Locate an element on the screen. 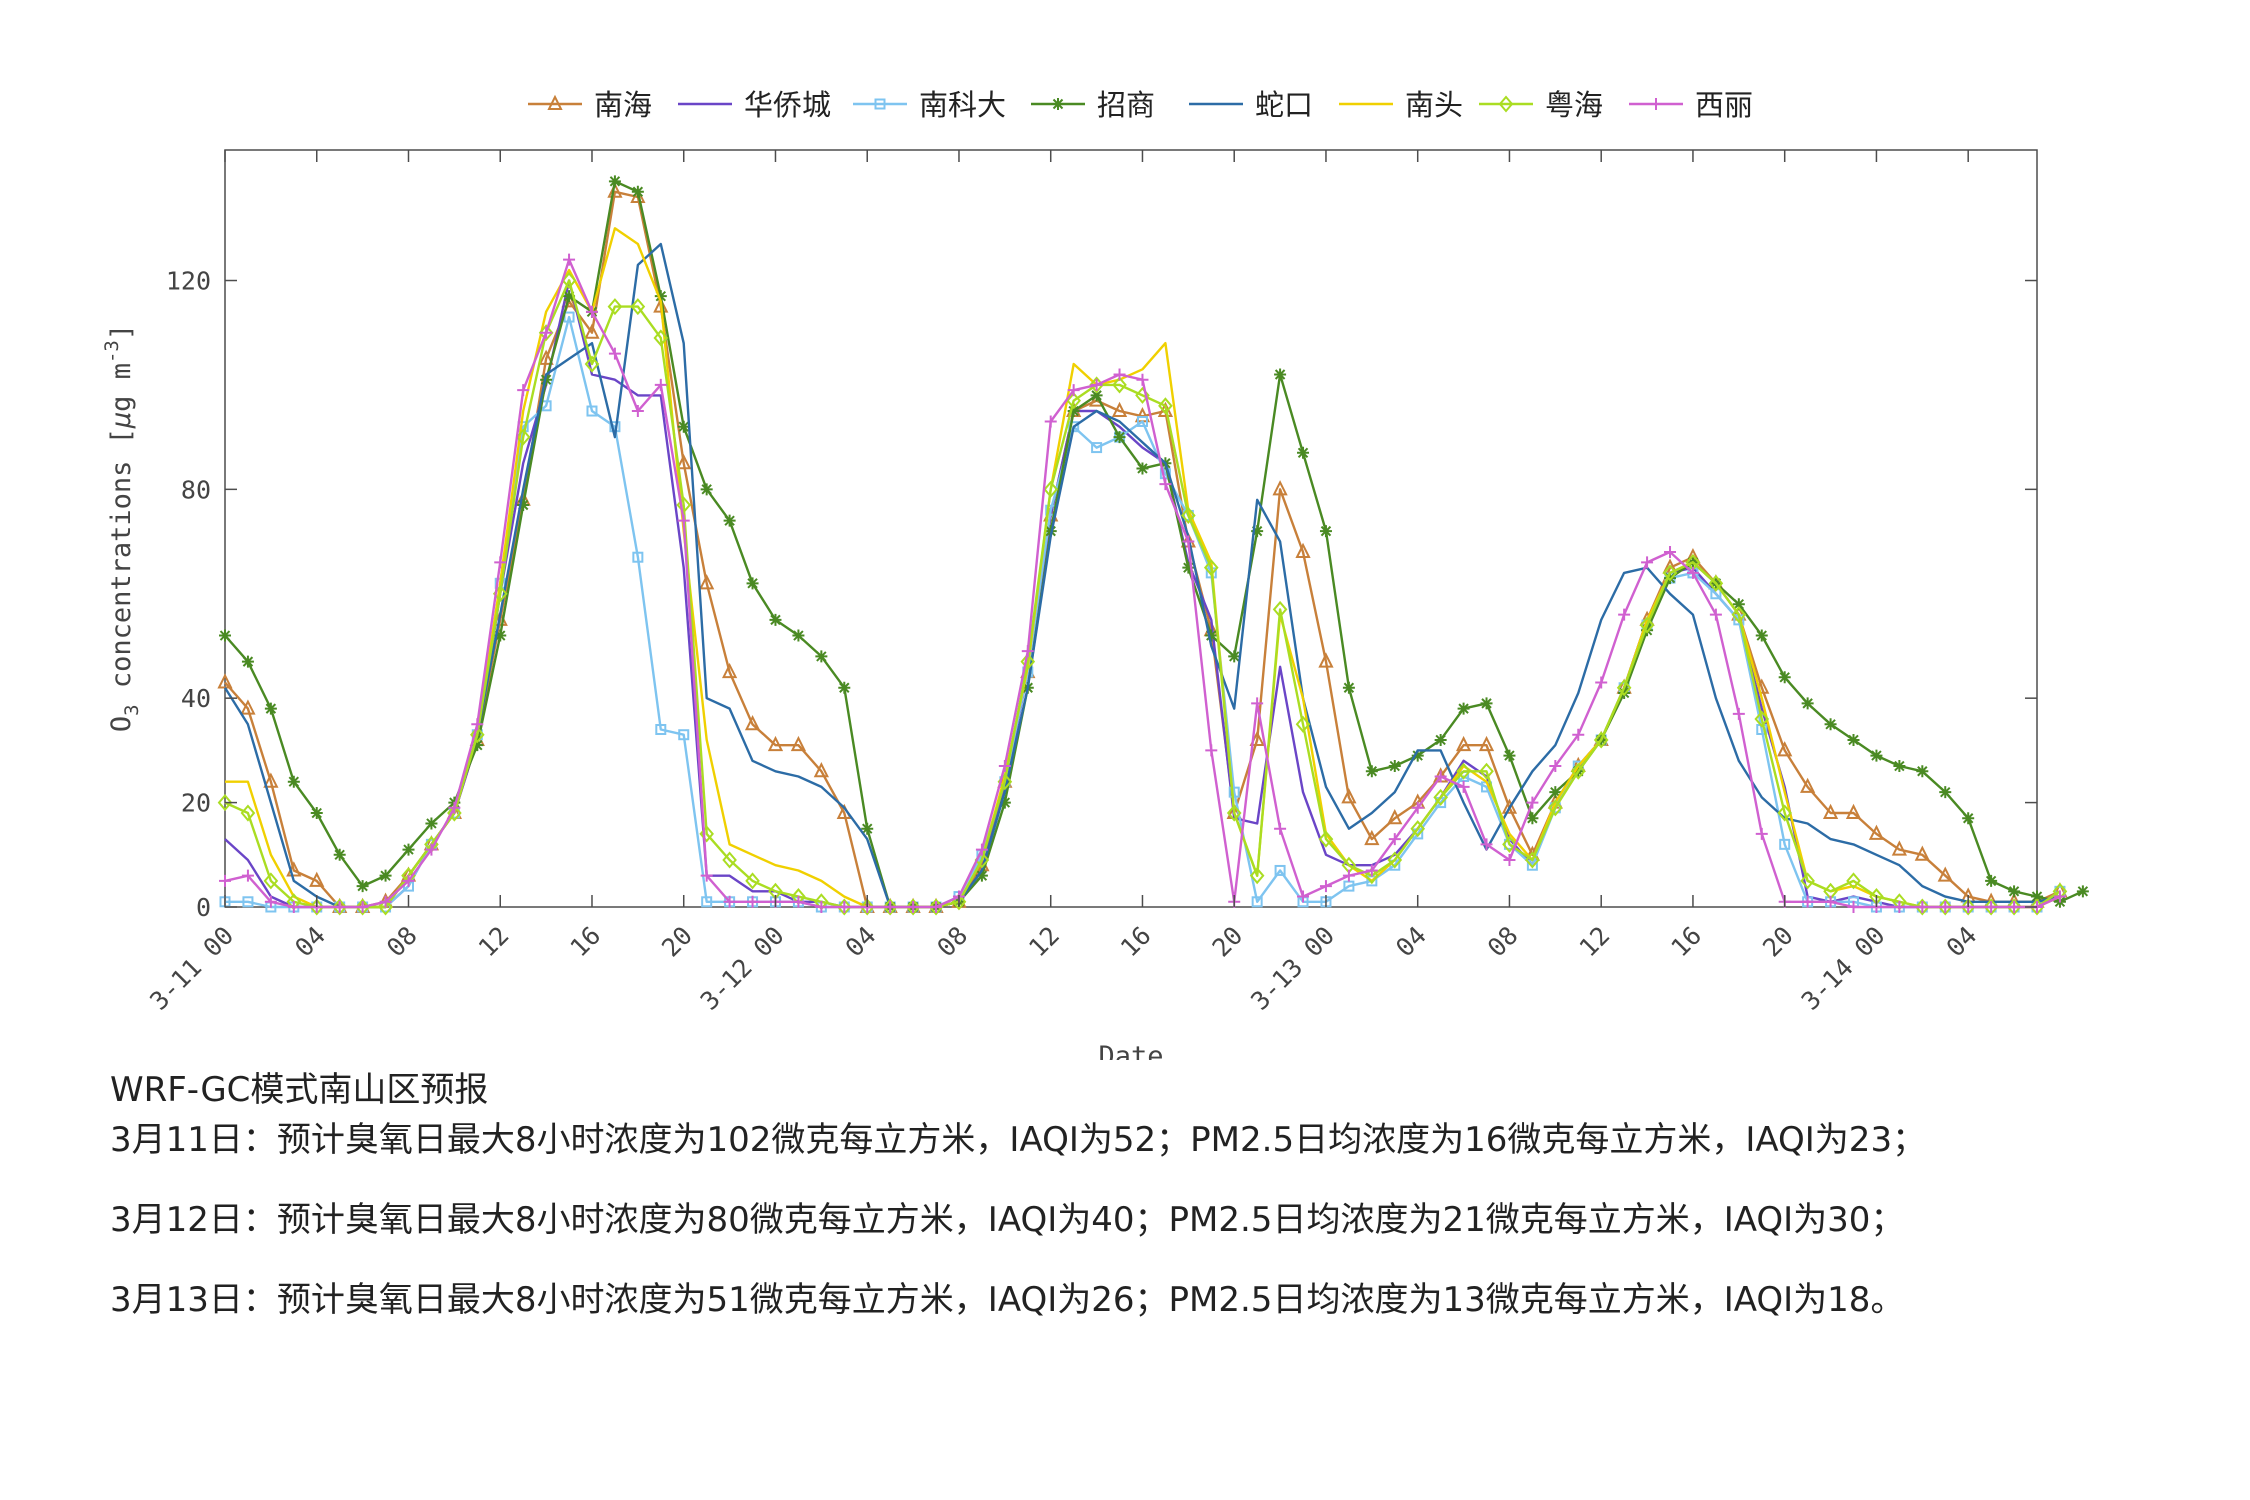  legend-label-5: 南头 is located at coordinates (1434, 105).